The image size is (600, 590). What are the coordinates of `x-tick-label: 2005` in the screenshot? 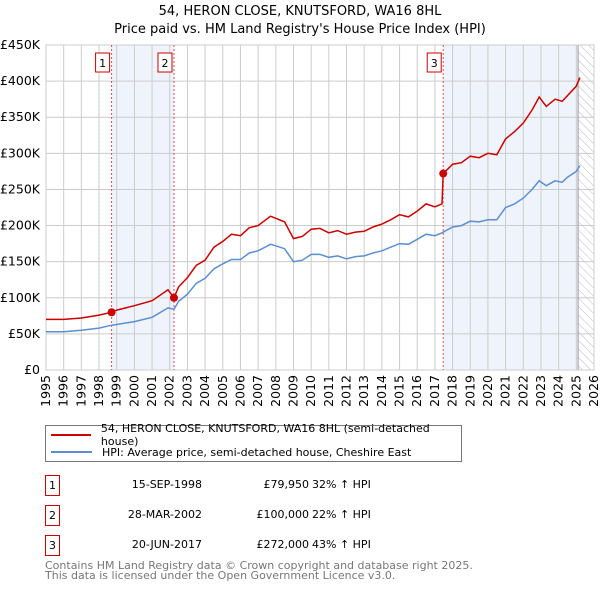 It's located at (222, 391).